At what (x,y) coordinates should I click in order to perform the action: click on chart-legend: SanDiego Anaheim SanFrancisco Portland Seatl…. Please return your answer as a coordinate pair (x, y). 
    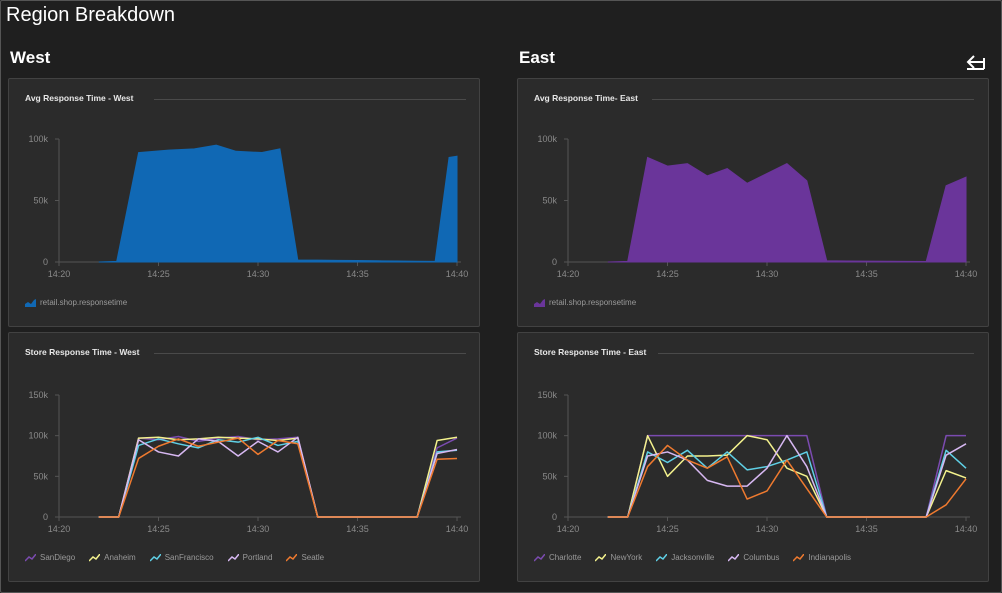
    Looking at the image, I should click on (174, 557).